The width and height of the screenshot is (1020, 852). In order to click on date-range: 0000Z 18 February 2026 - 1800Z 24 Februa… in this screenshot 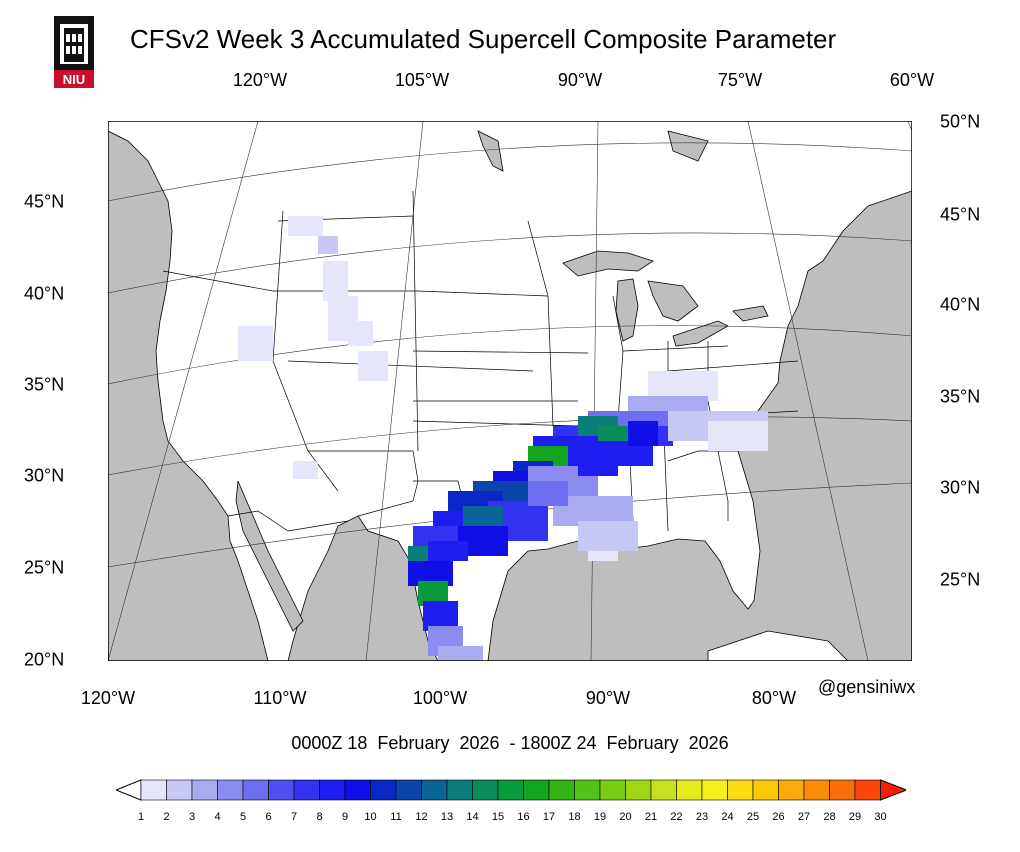, I will do `click(510, 743)`.